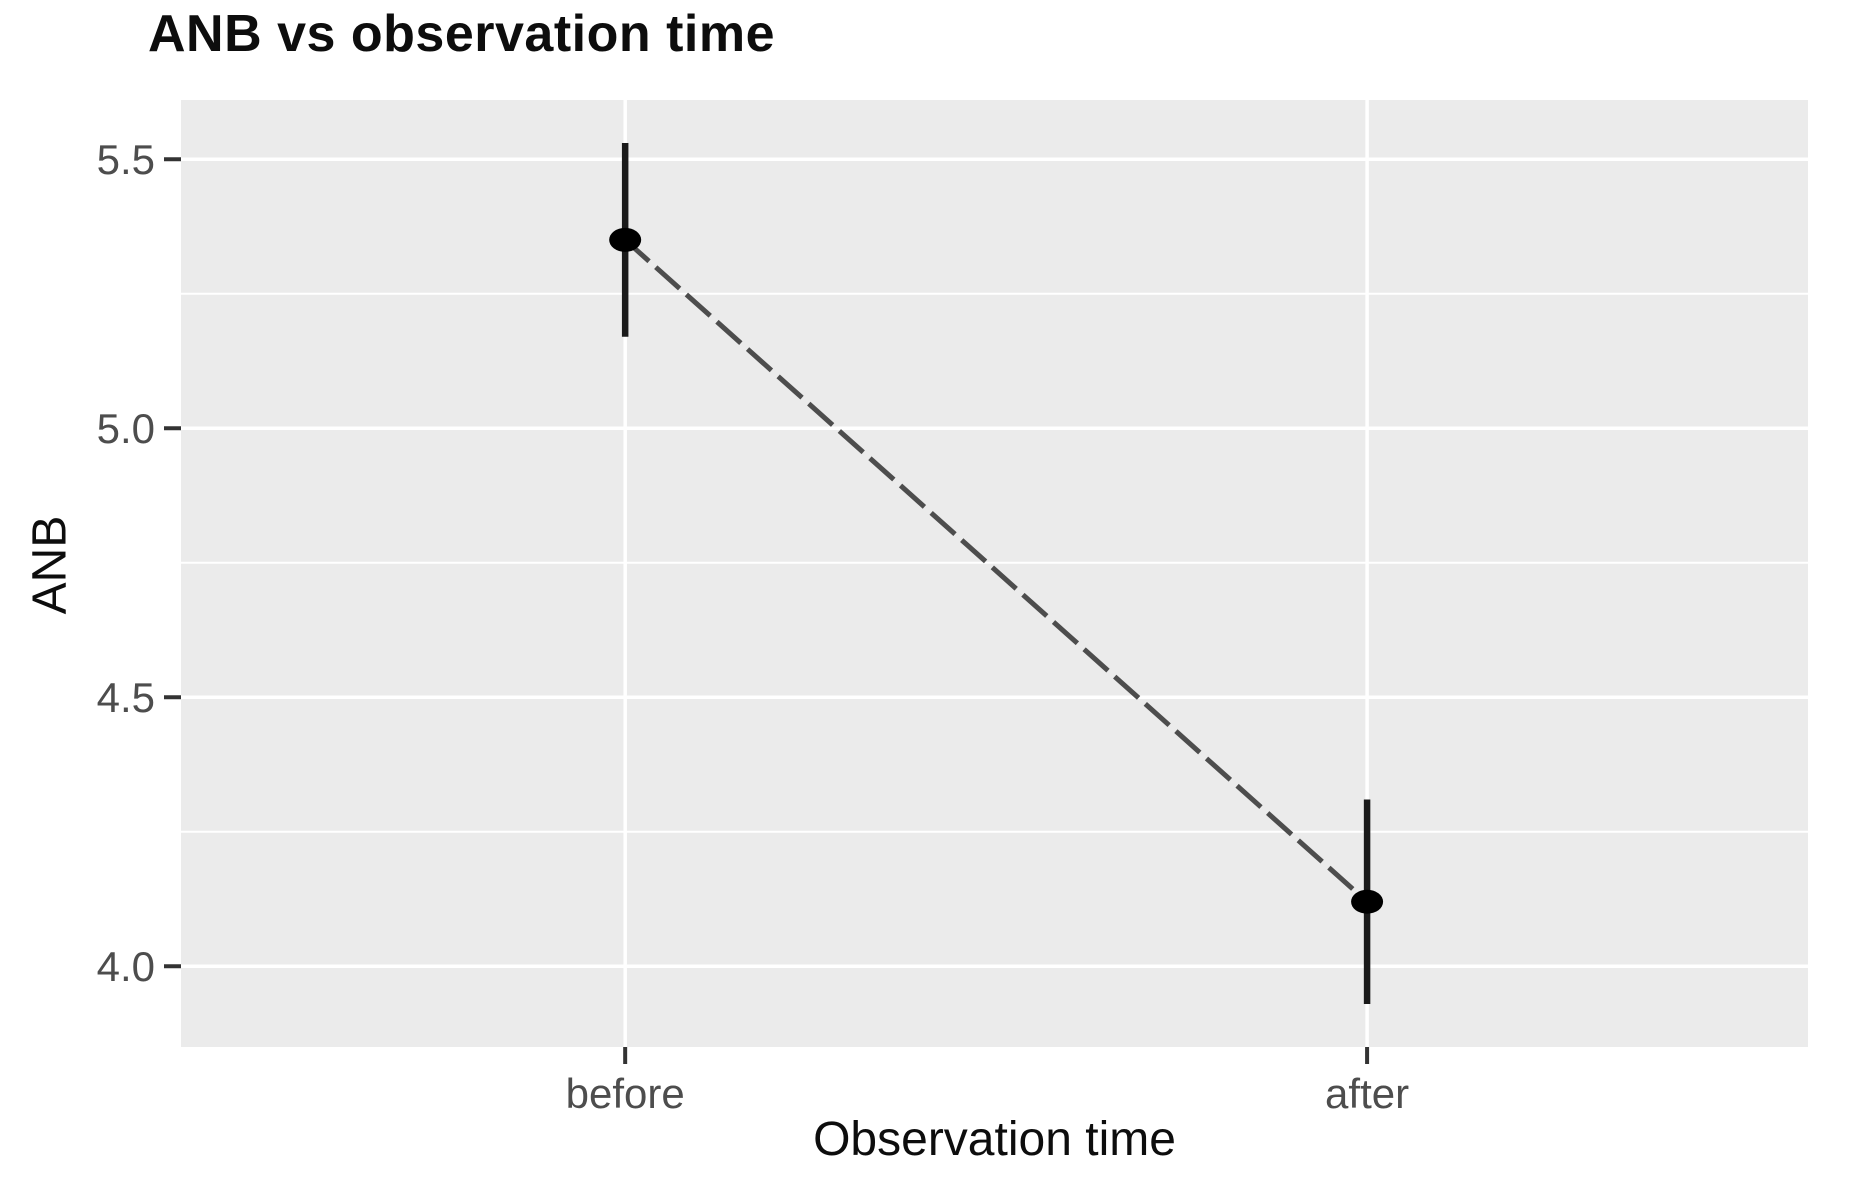 The width and height of the screenshot is (1855, 1180). What do you see at coordinates (126, 428) in the screenshot?
I see `y-tick-label: 5.0` at bounding box center [126, 428].